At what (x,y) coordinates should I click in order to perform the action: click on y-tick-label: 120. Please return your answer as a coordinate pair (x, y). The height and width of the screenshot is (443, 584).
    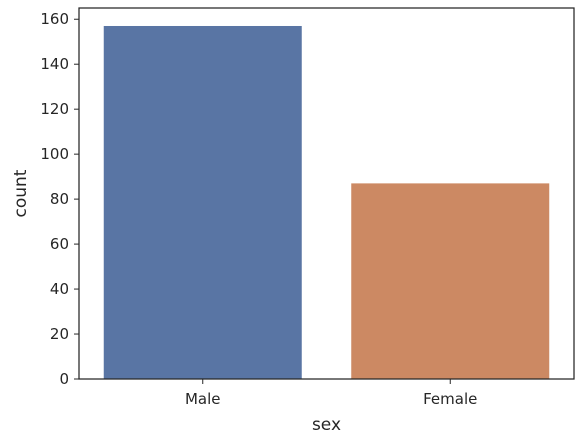
    Looking at the image, I should click on (54, 109).